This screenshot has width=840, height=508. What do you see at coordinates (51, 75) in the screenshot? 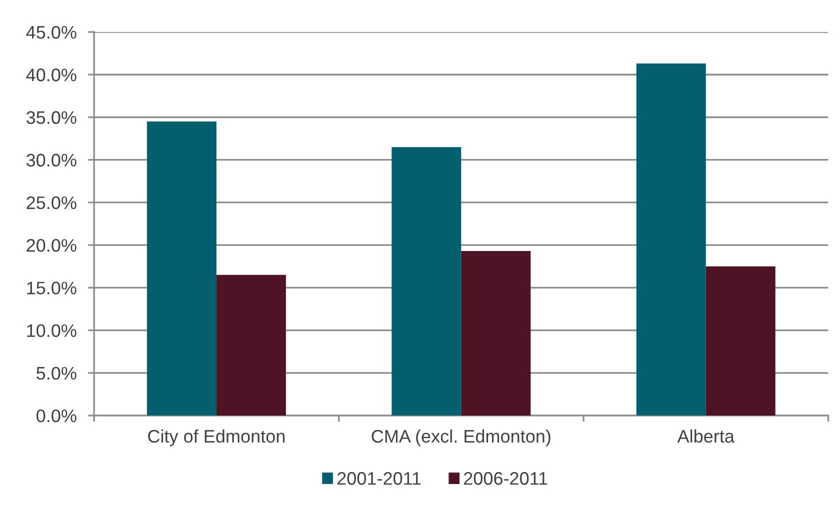
I see `y-tick-label: 40.0%` at bounding box center [51, 75].